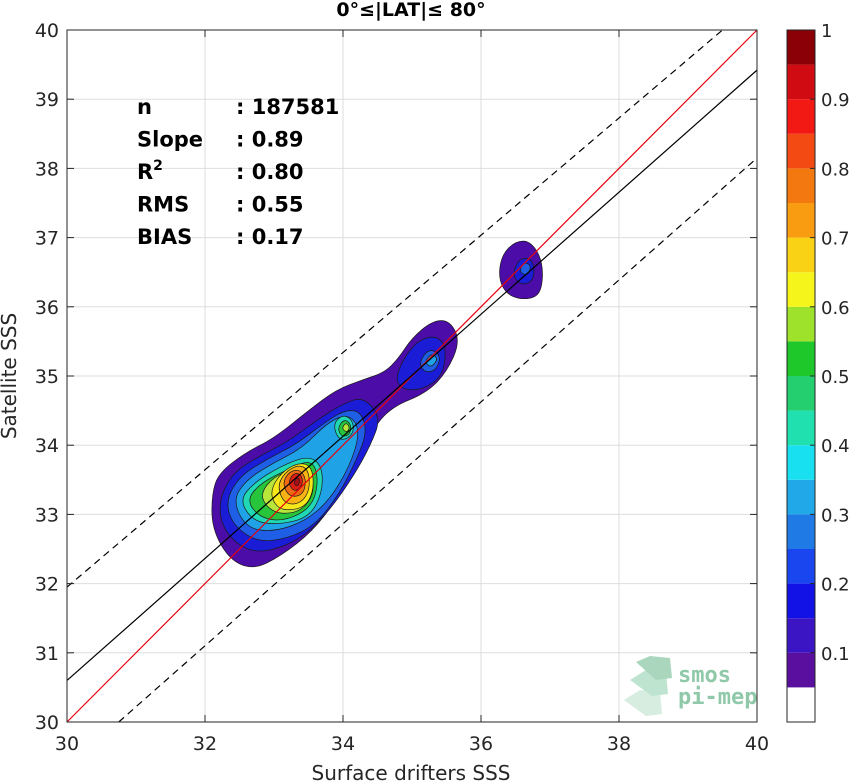 The height and width of the screenshot is (784, 855). I want to click on y-tick-label: 32, so click(47, 585).